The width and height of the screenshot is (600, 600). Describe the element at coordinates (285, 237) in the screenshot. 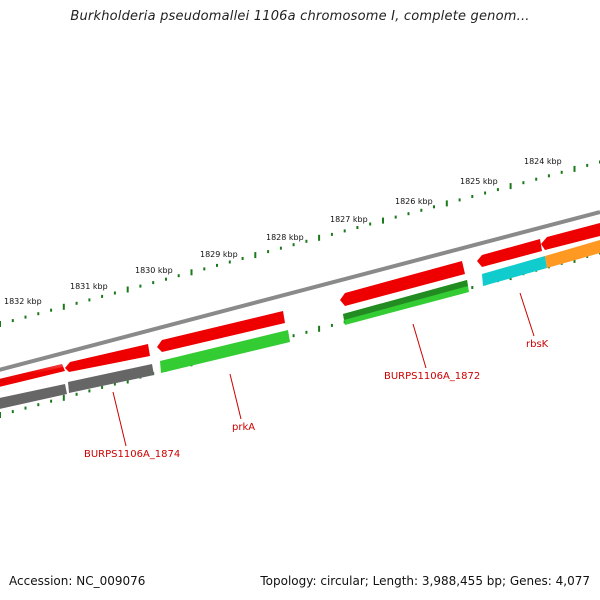

I see `ruler-label: 1828 kbp` at that location.